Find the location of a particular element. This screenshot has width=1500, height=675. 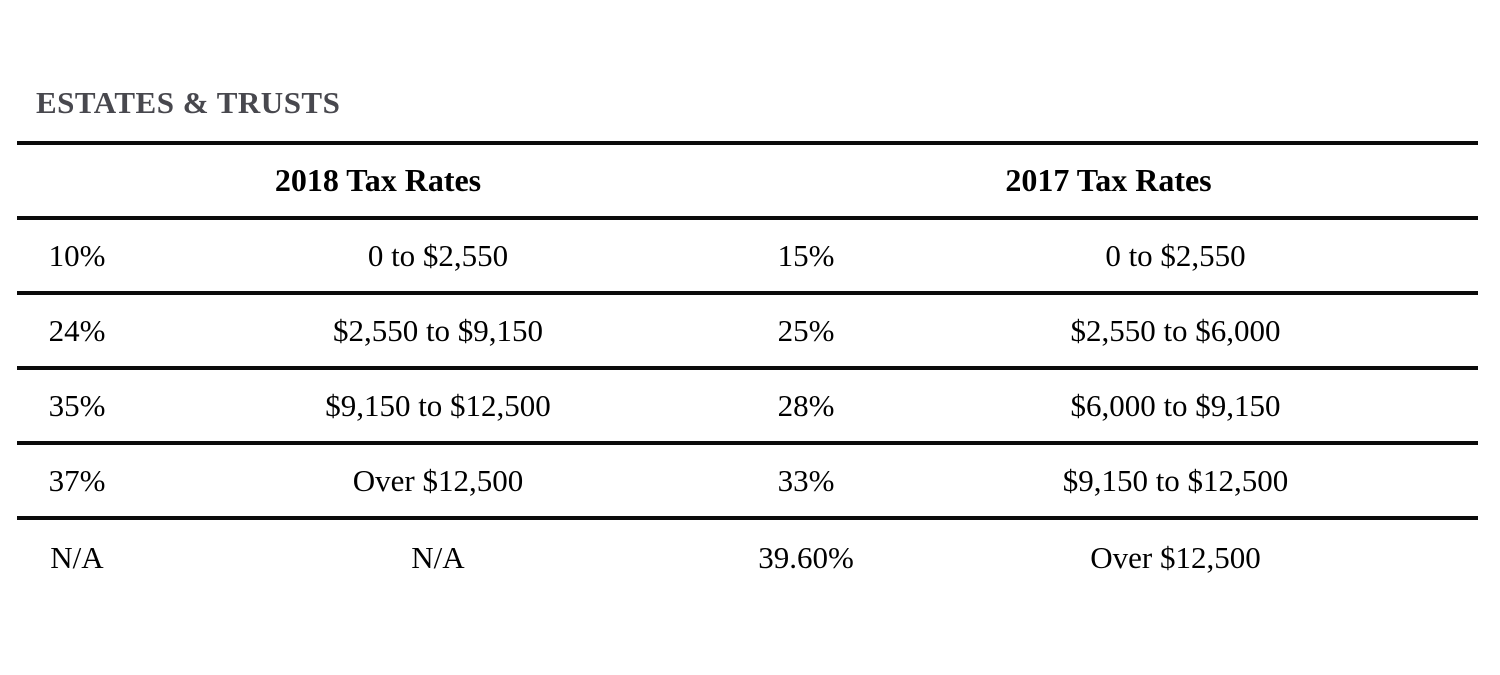

table-header-row: 2018 Tax Rates 2017 Tax Rates is located at coordinates (747, 182).